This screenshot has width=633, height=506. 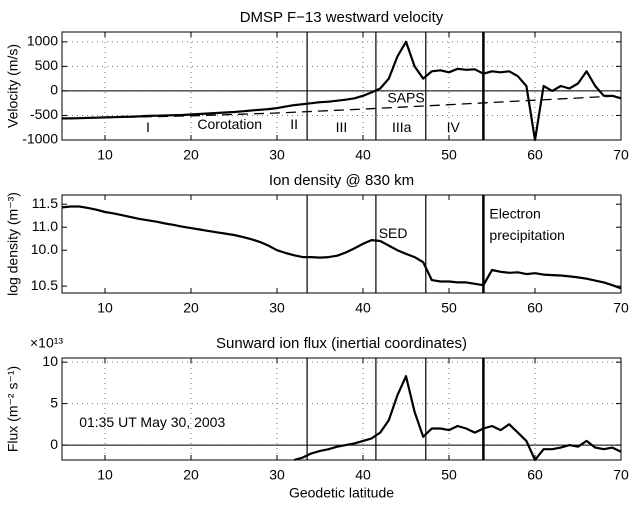 I want to click on annotation: Corotation, so click(x=229, y=124).